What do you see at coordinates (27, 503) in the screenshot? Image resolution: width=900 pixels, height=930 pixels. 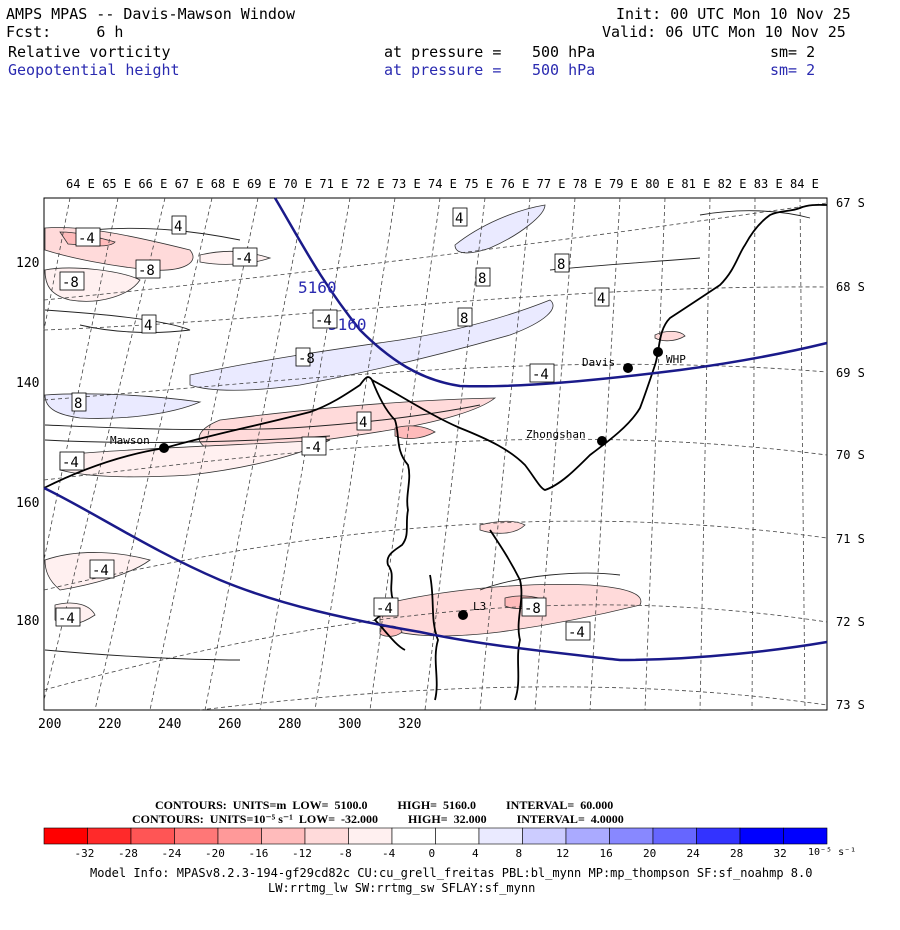 I see `y-tick-label: 160` at bounding box center [27, 503].